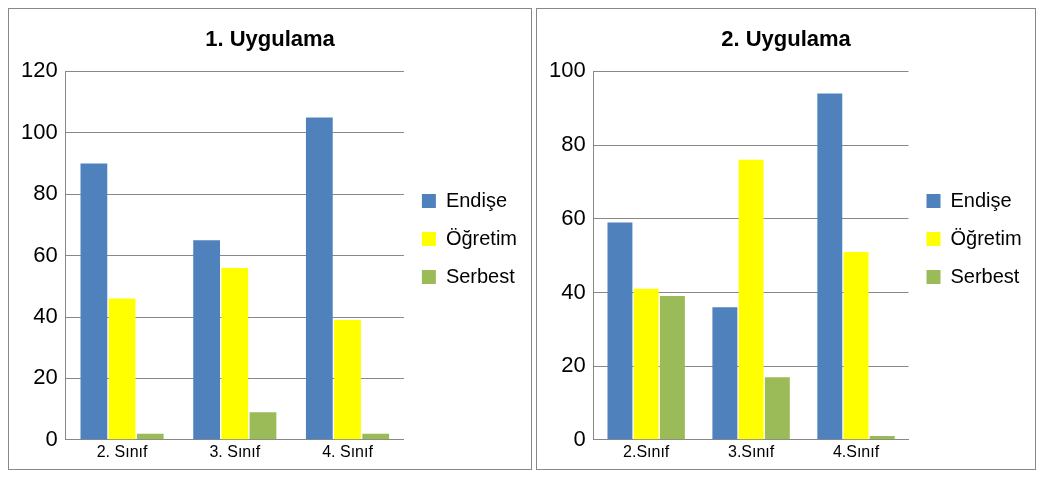  Describe the element at coordinates (270, 39) in the screenshot. I see `chart-title: 1. Uygulama` at that location.